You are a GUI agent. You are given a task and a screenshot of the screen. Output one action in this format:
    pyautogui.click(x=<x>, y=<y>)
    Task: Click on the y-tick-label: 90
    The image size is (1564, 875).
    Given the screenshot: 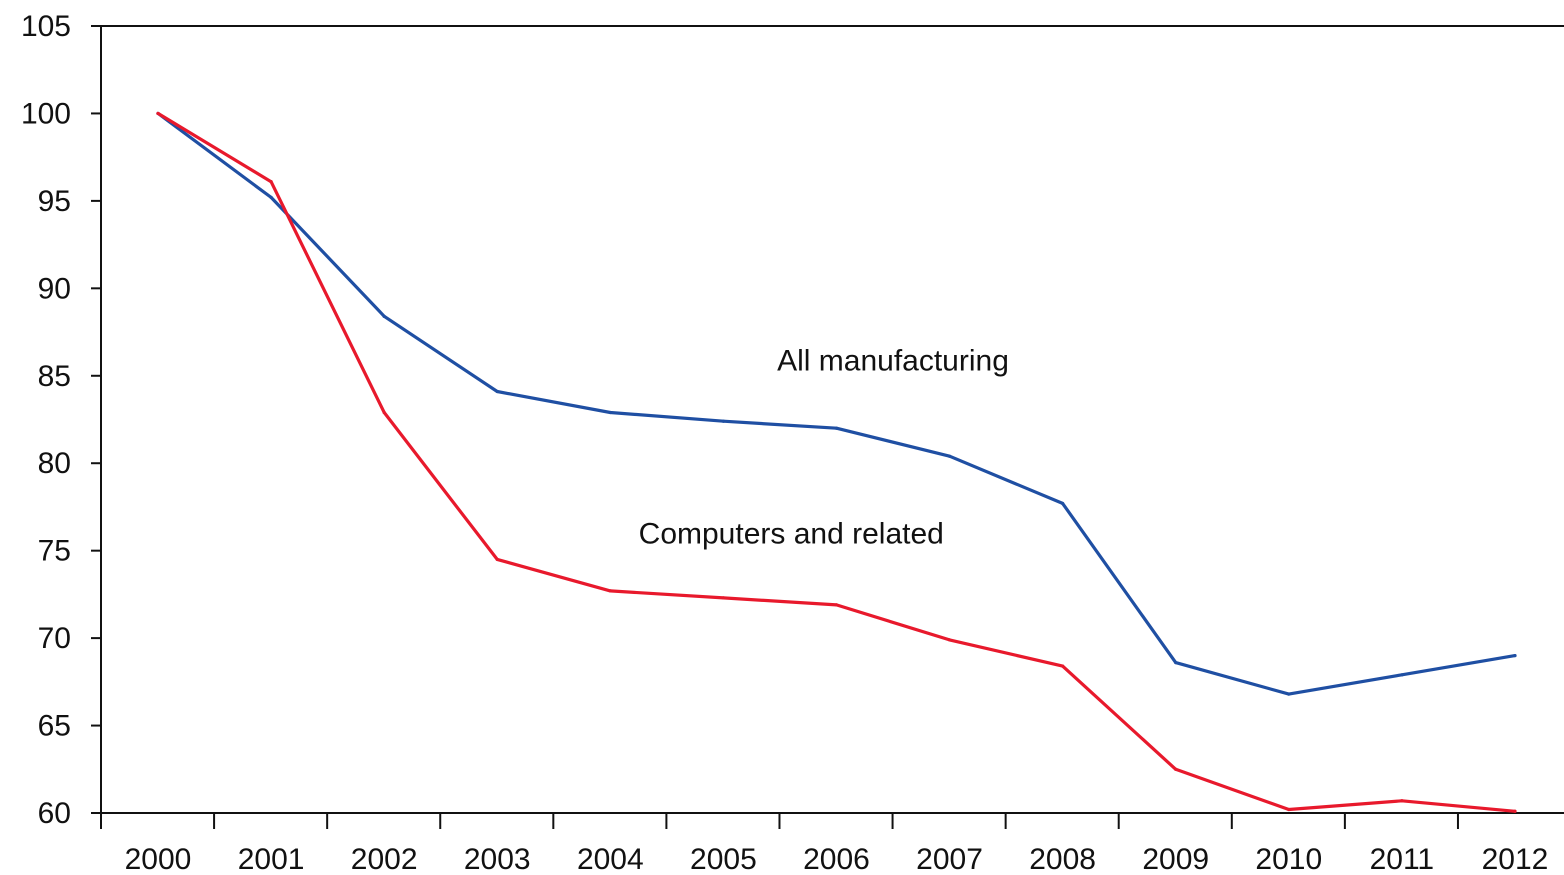 What is the action you would take?
    pyautogui.click(x=54, y=288)
    